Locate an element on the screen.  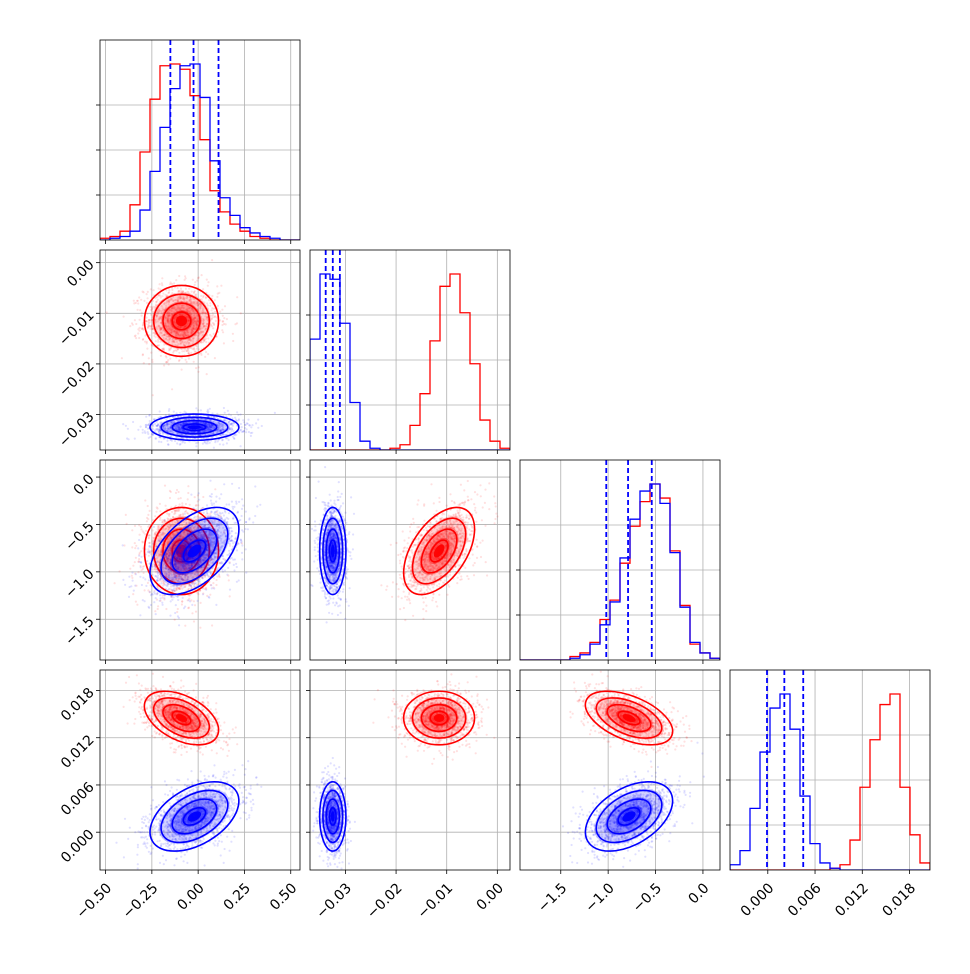
x-tick-label: 0.006 is located at coordinates (805, 900).